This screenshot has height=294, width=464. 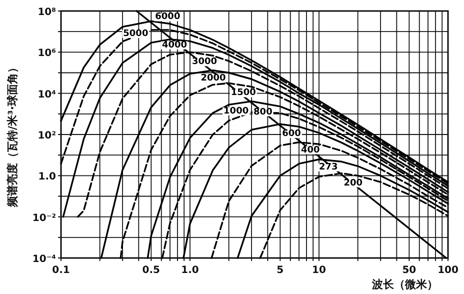 I want to click on y-tick-label: 10², so click(x=47, y=136).